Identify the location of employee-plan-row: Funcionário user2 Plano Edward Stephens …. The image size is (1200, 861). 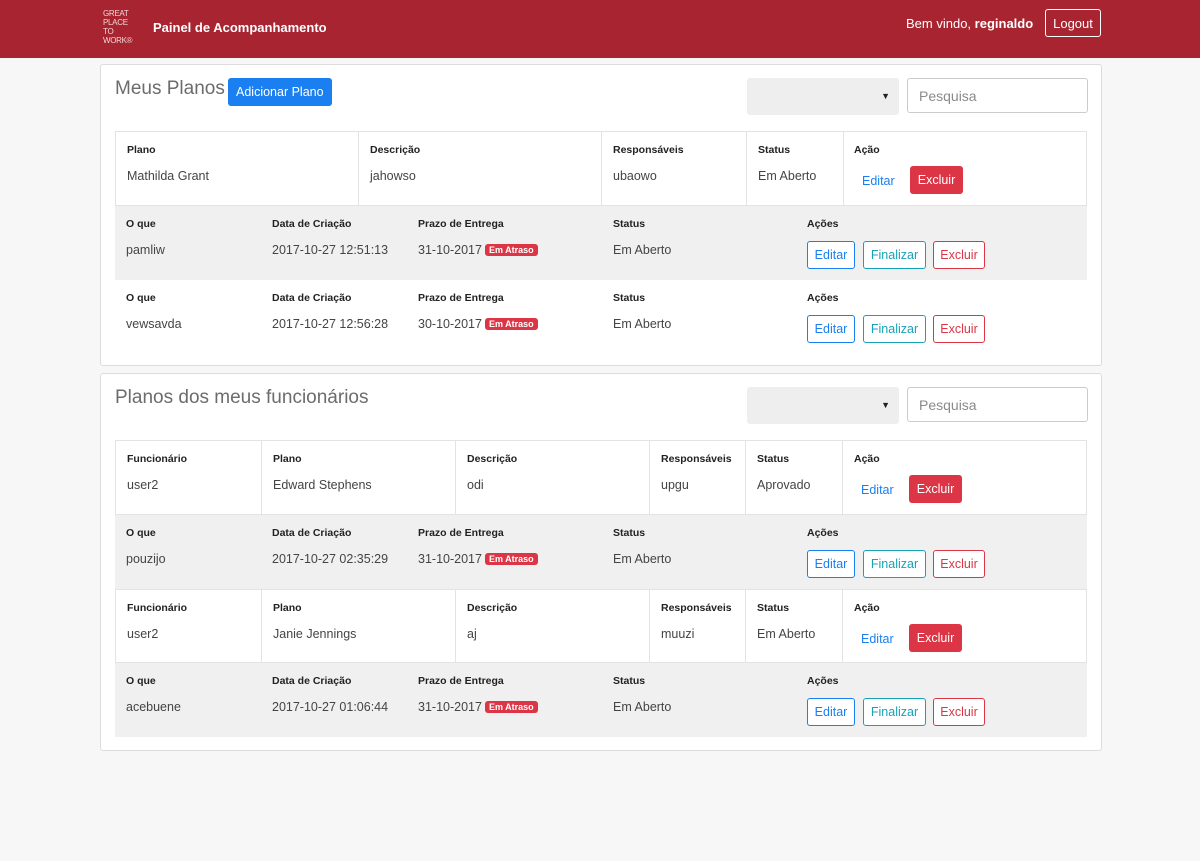
(601, 477).